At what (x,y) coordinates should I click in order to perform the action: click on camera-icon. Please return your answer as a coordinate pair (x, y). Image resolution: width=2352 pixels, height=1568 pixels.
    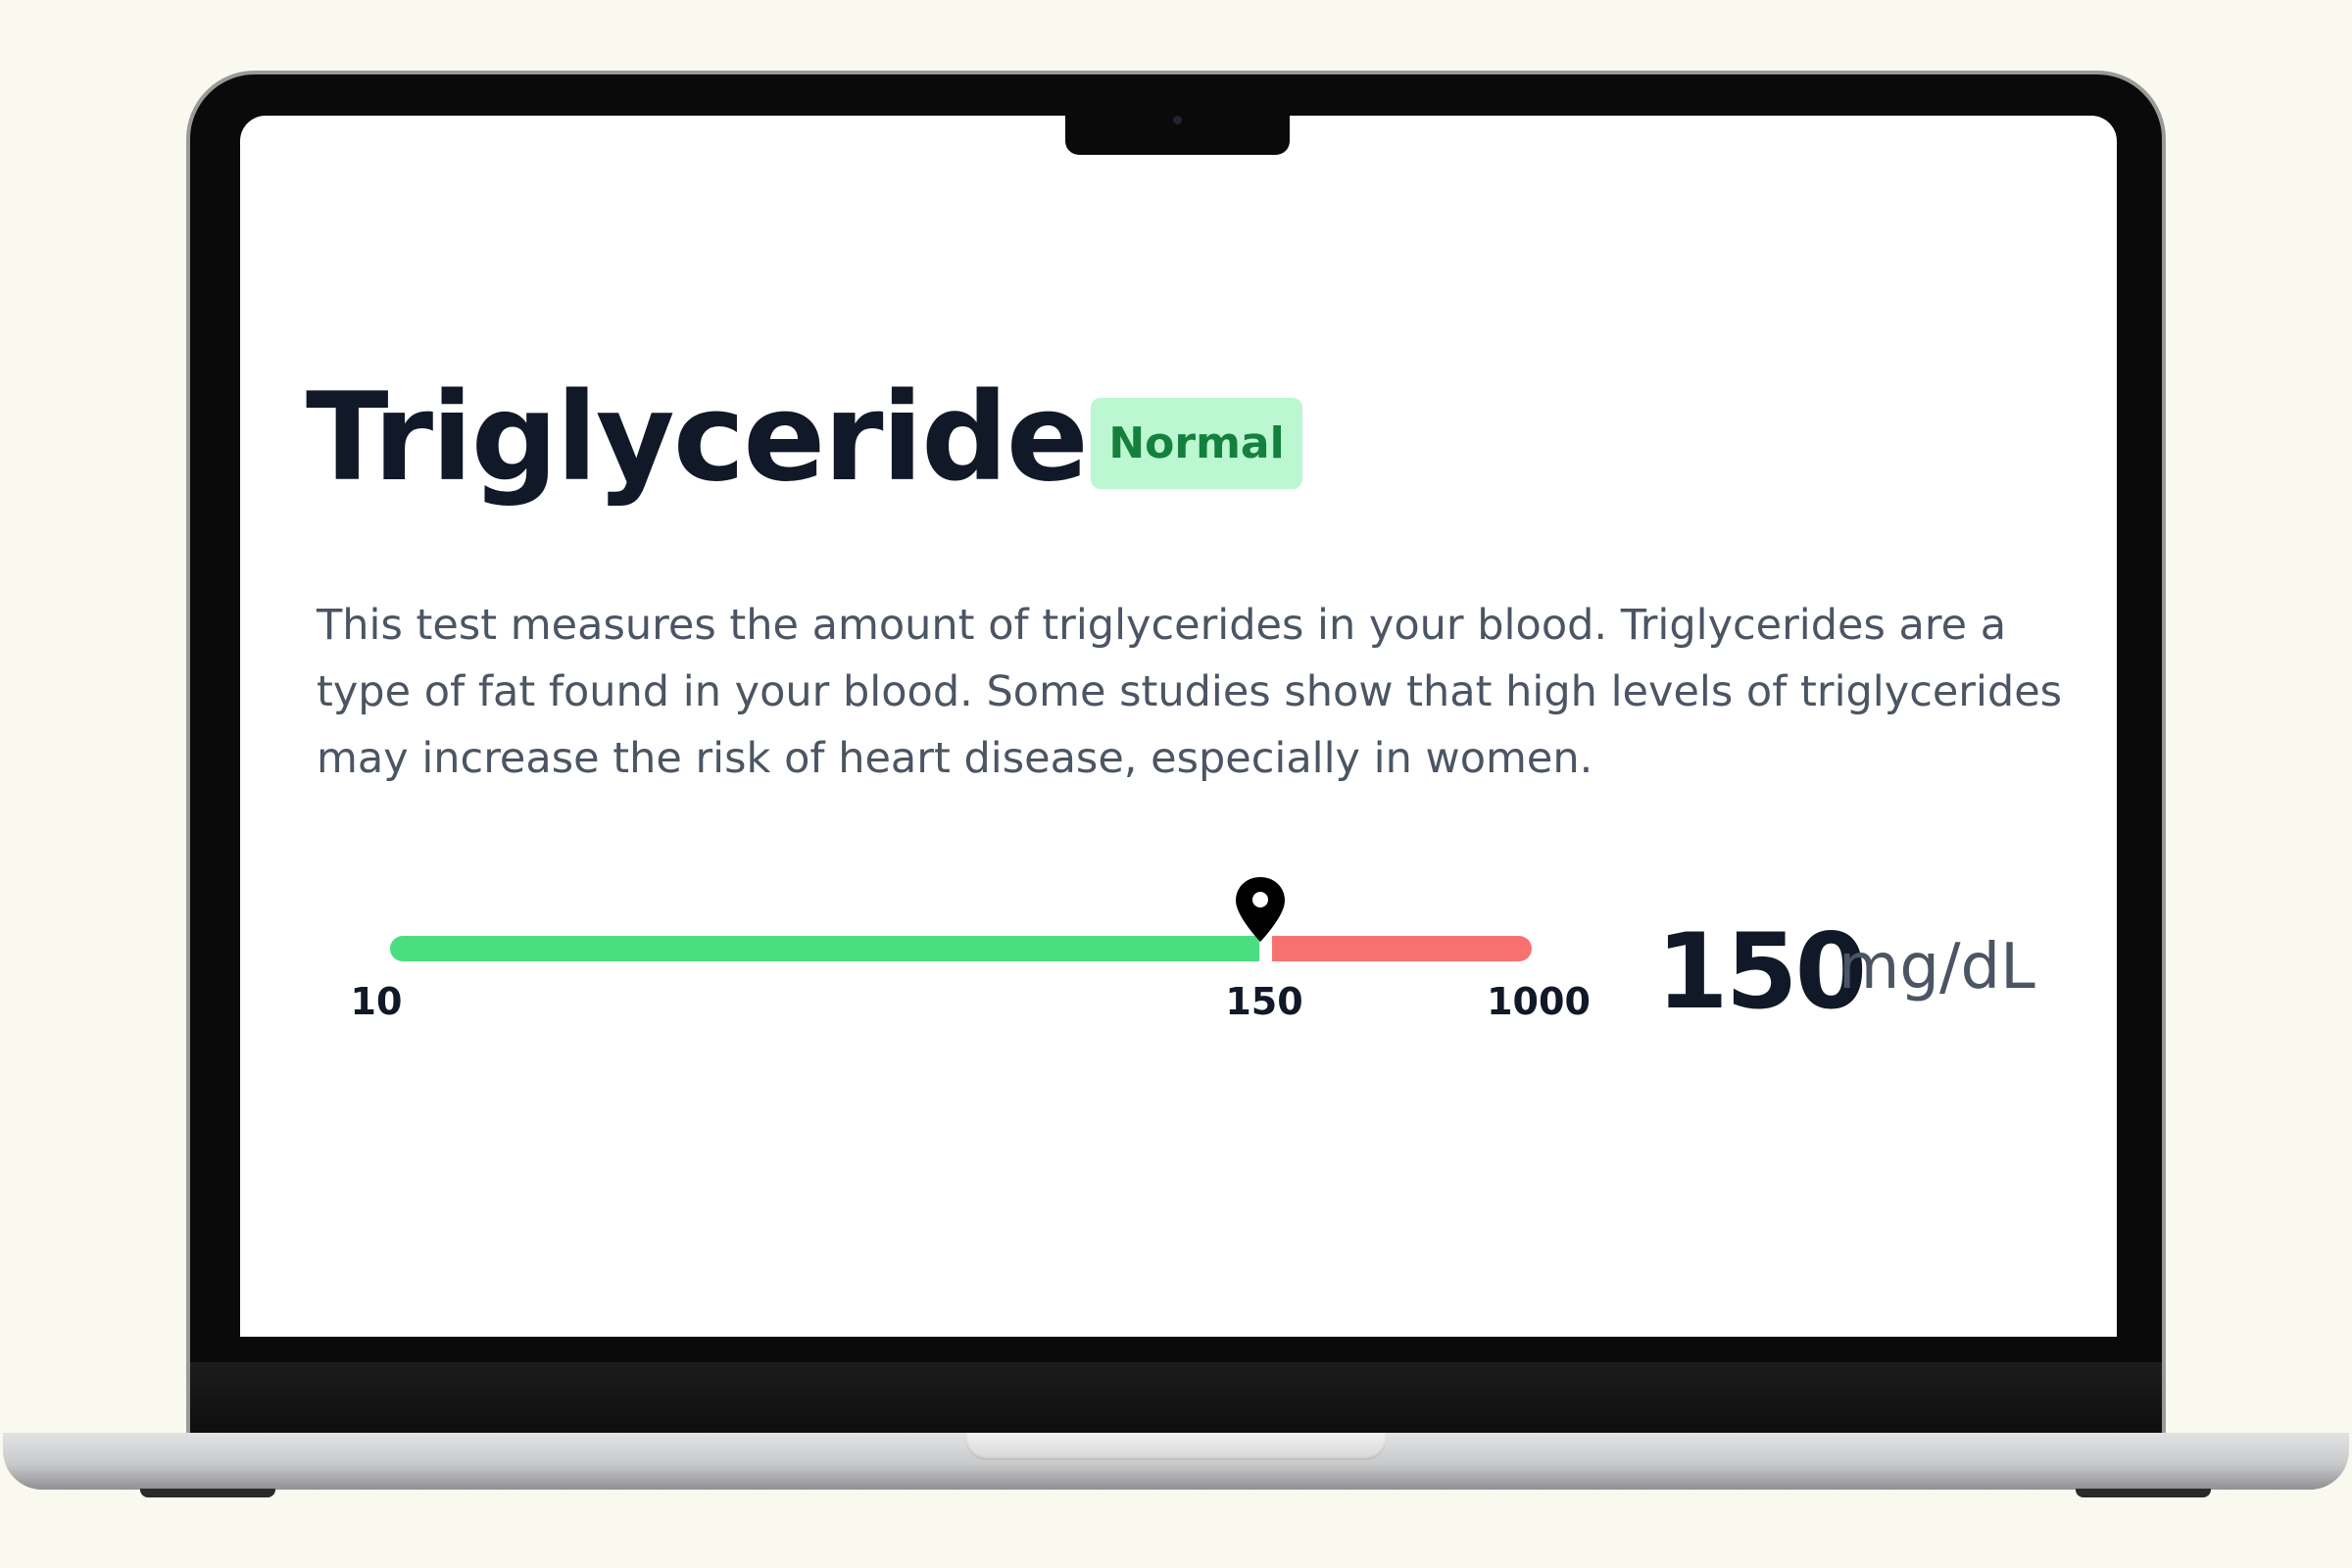
    Looking at the image, I should click on (1177, 120).